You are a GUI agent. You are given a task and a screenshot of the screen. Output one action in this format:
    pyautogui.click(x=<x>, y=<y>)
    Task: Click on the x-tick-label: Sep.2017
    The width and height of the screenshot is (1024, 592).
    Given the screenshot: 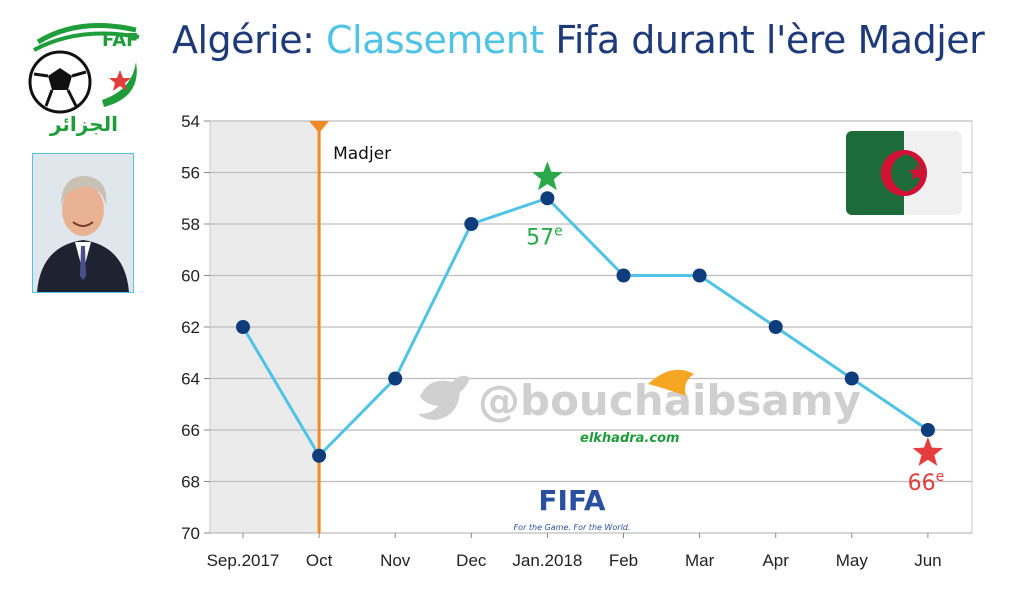 What is the action you would take?
    pyautogui.click(x=243, y=560)
    